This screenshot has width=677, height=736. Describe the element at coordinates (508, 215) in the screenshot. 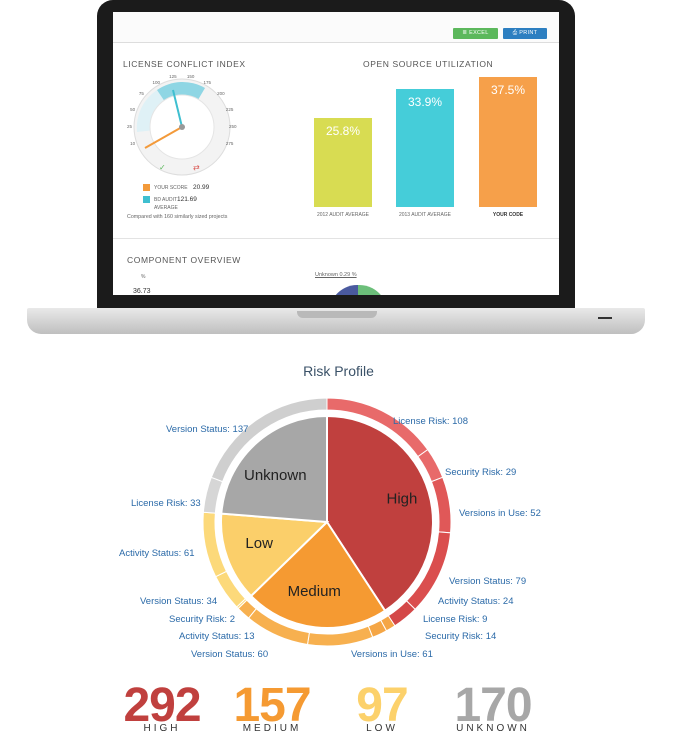

I see `oss-bar-caption: YOUR CODE` at that location.